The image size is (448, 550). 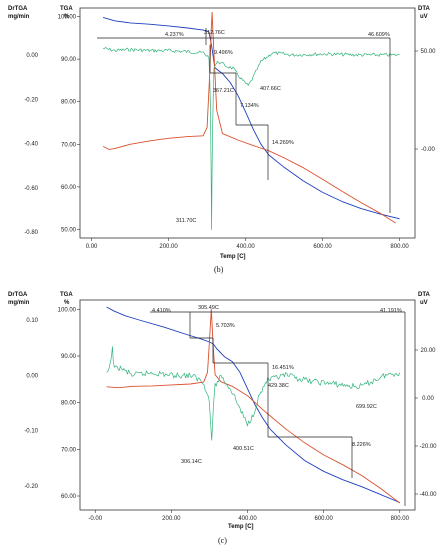 What do you see at coordinates (361, 445) in the screenshot?
I see `annotation-step: 8.226%` at bounding box center [361, 445].